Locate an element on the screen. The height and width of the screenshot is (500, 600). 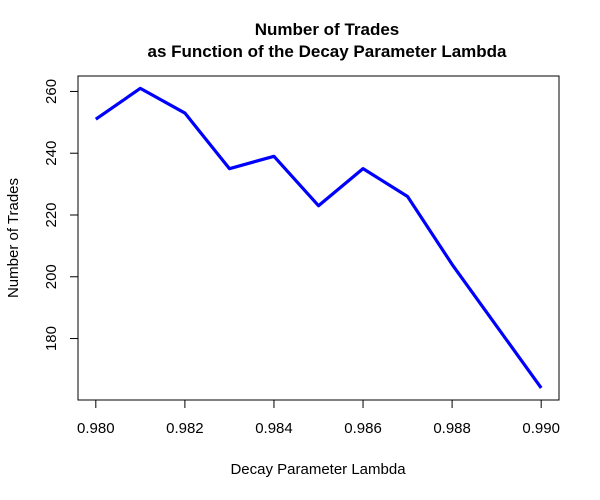
x-axis-label: Decay Parameter Lambda is located at coordinates (318, 469).